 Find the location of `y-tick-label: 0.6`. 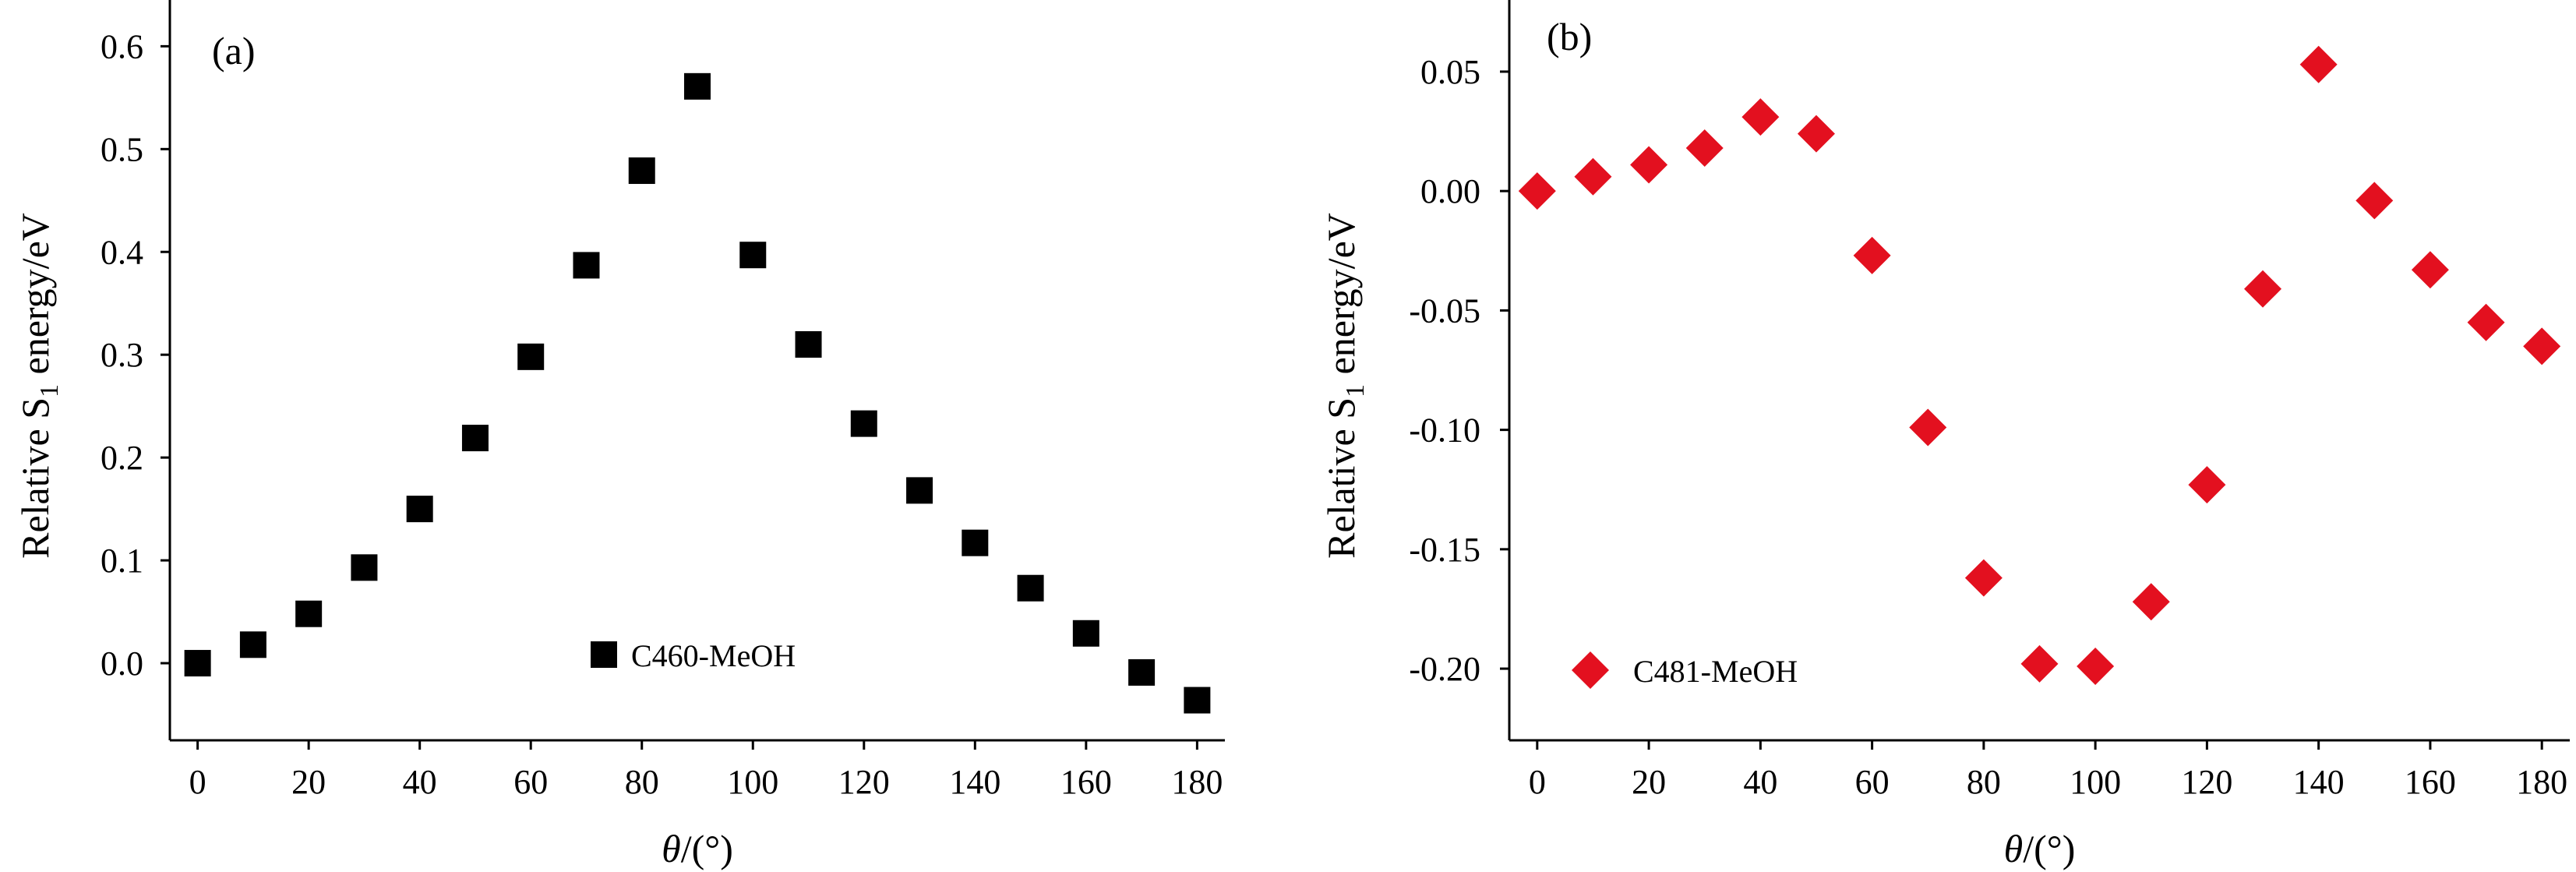

y-tick-label: 0.6 is located at coordinates (122, 46).